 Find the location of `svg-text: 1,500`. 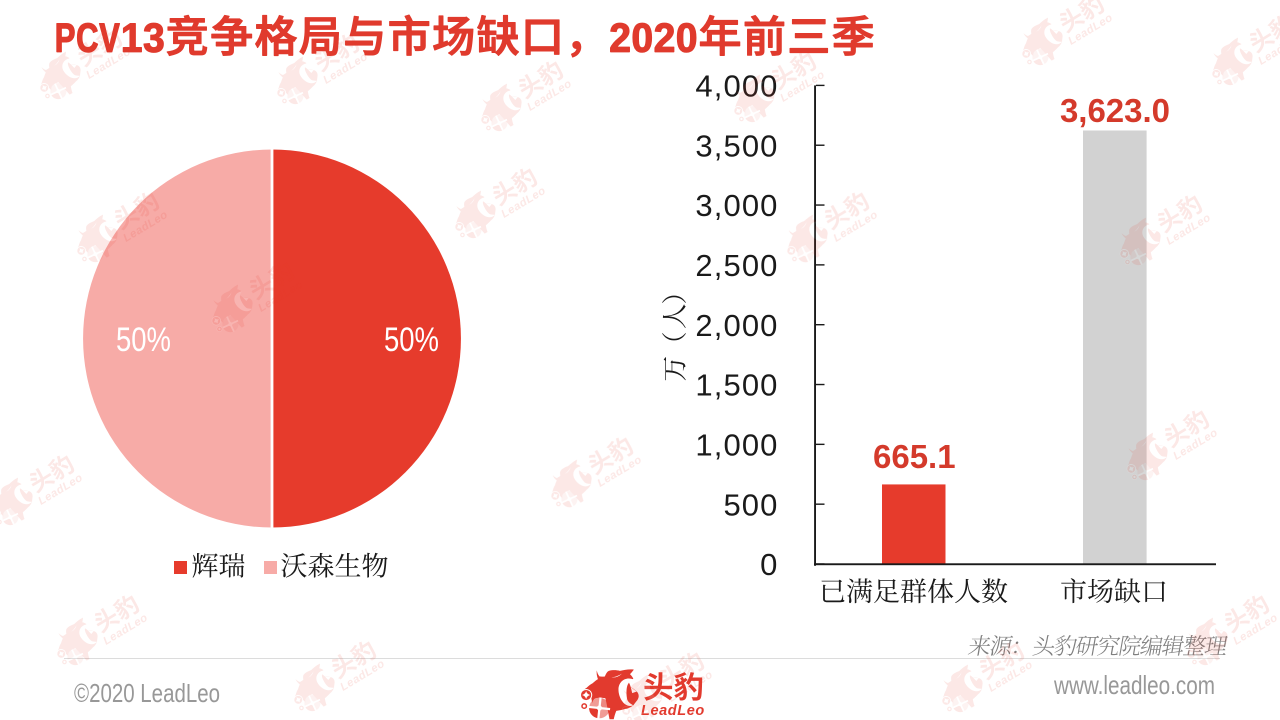

svg-text: 1,500 is located at coordinates (736, 385).